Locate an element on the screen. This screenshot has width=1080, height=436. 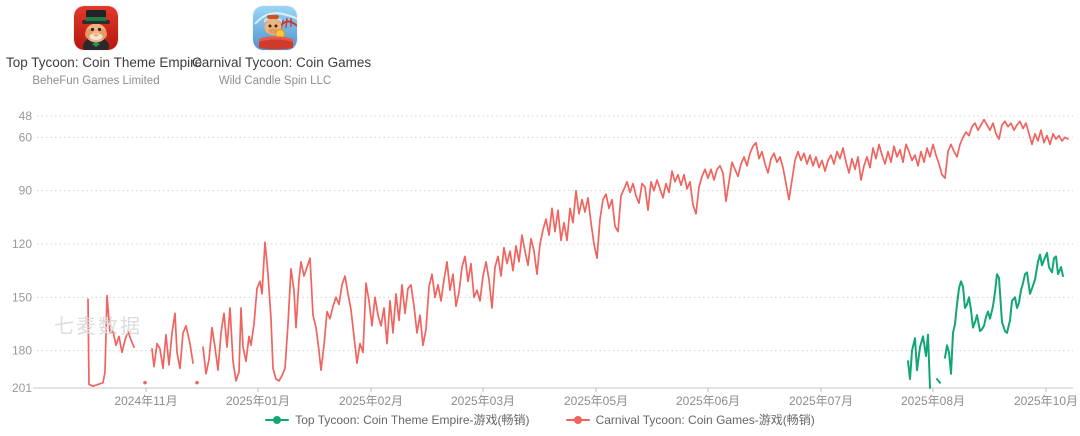
app-publisher-carnival-tycoon: Wild Candle Spin LLC is located at coordinates (275, 81).